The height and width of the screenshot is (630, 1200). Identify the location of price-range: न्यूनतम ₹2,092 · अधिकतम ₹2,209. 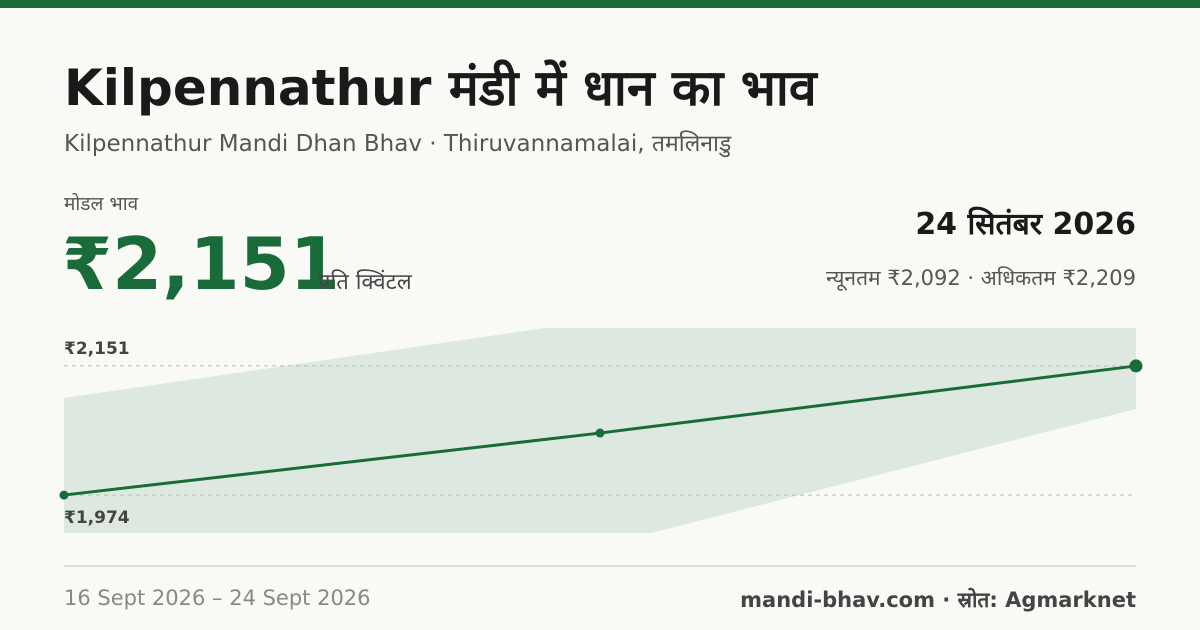
(981, 278).